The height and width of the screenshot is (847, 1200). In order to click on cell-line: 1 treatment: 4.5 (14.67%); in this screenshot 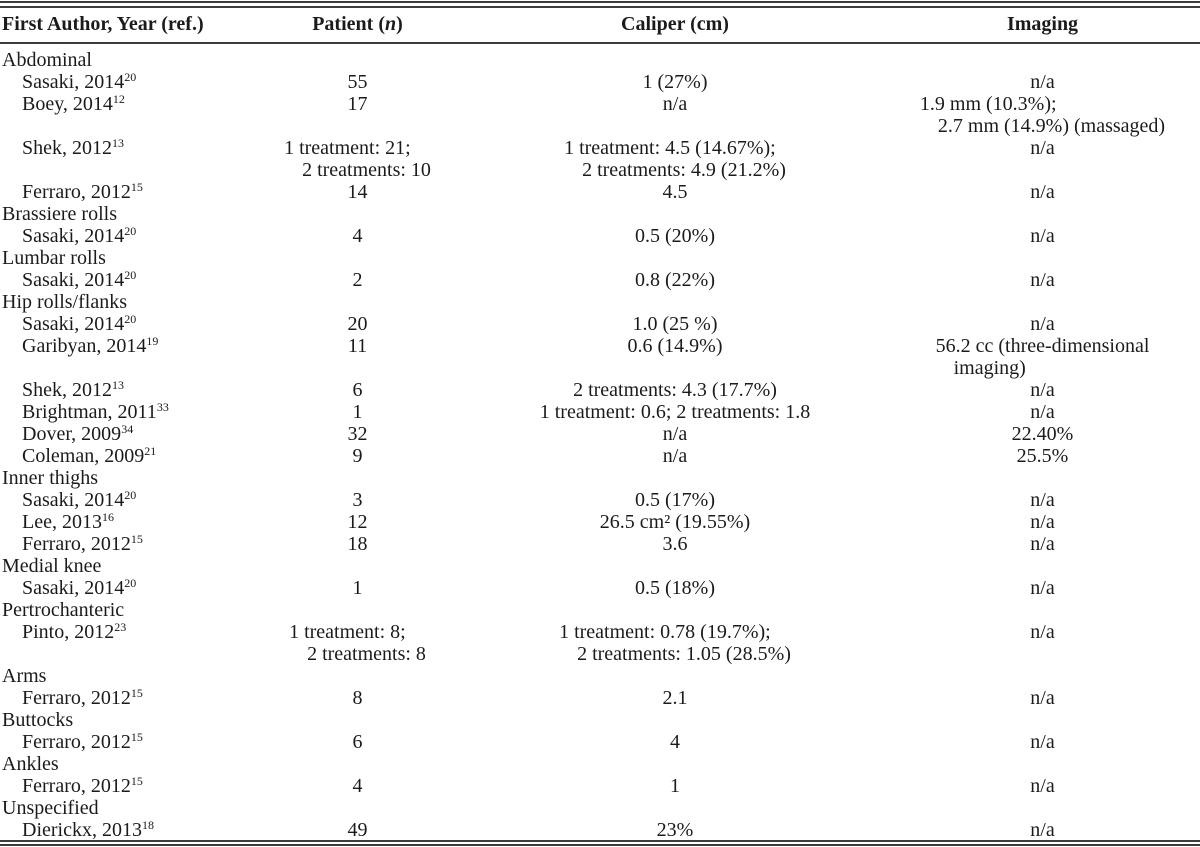, I will do `click(670, 148)`.